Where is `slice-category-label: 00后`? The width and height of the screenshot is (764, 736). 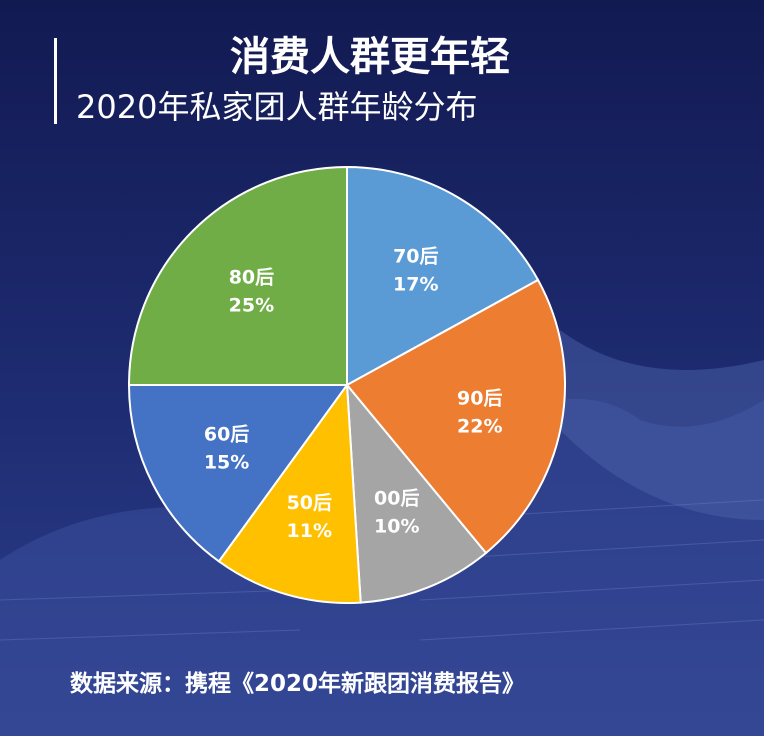
slice-category-label: 00后 is located at coordinates (396, 499).